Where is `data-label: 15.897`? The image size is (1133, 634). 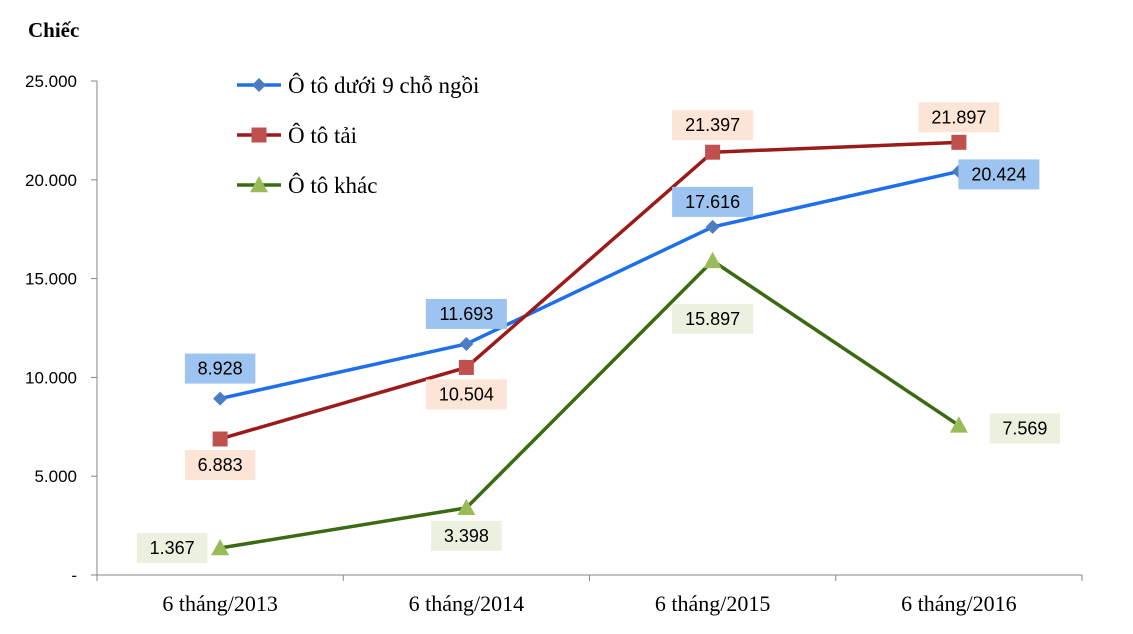
data-label: 15.897 is located at coordinates (712, 319).